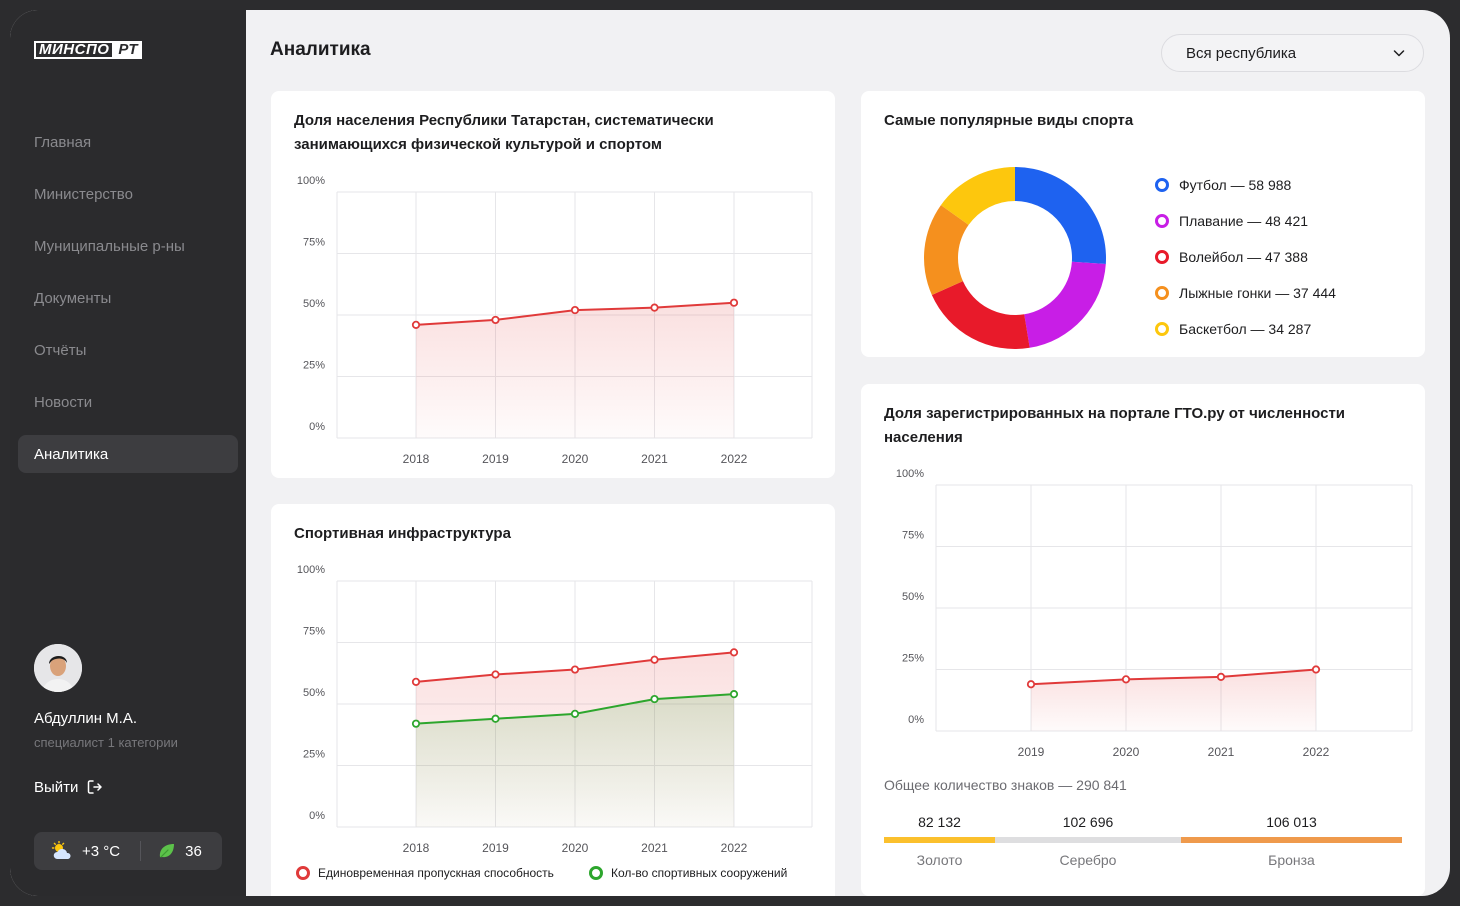  I want to click on x-tick-label: 2018, so click(416, 847).